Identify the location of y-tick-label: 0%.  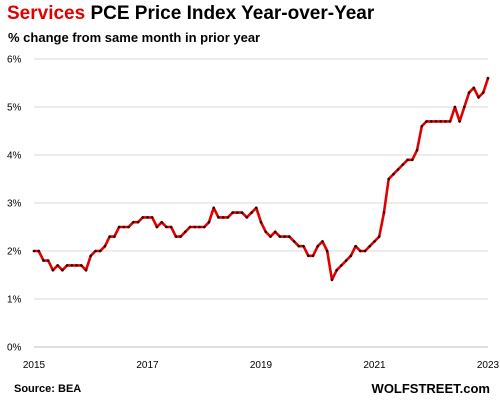
(14, 348).